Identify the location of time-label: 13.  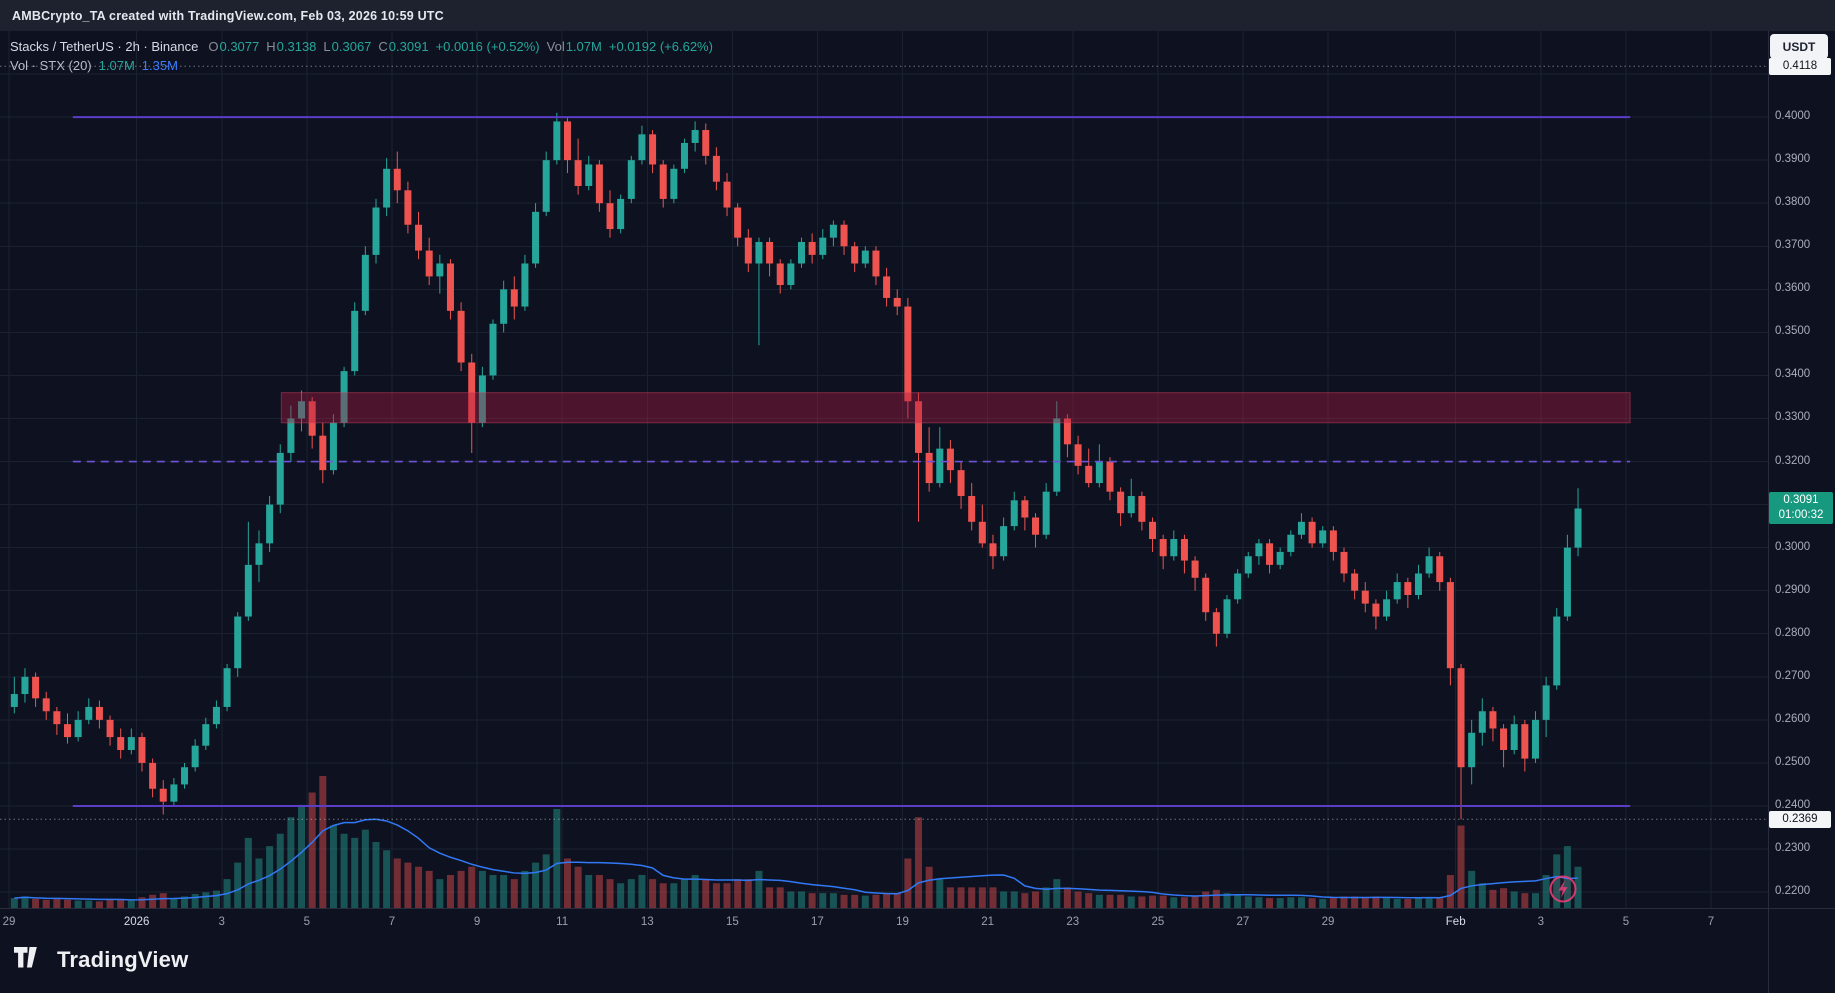
(647, 922).